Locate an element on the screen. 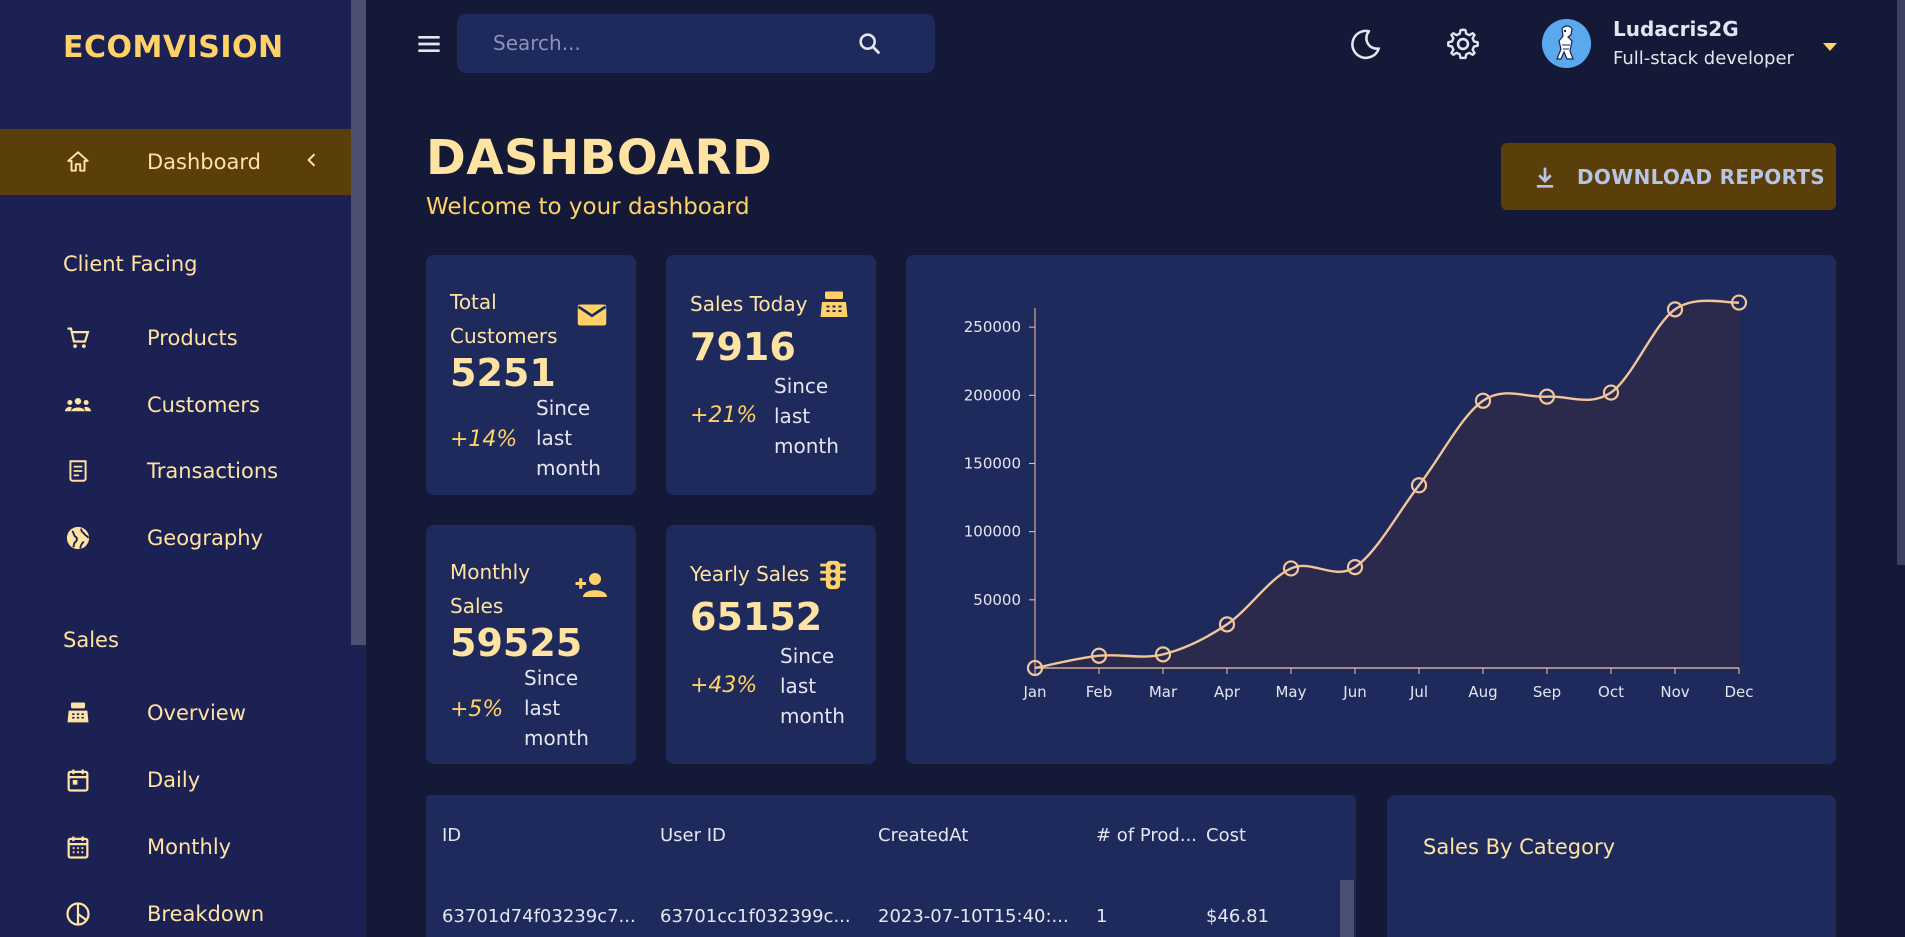 This screenshot has height=937, width=1905. download-reports-button: DOWNLOAD REPORTS is located at coordinates (1668, 176).